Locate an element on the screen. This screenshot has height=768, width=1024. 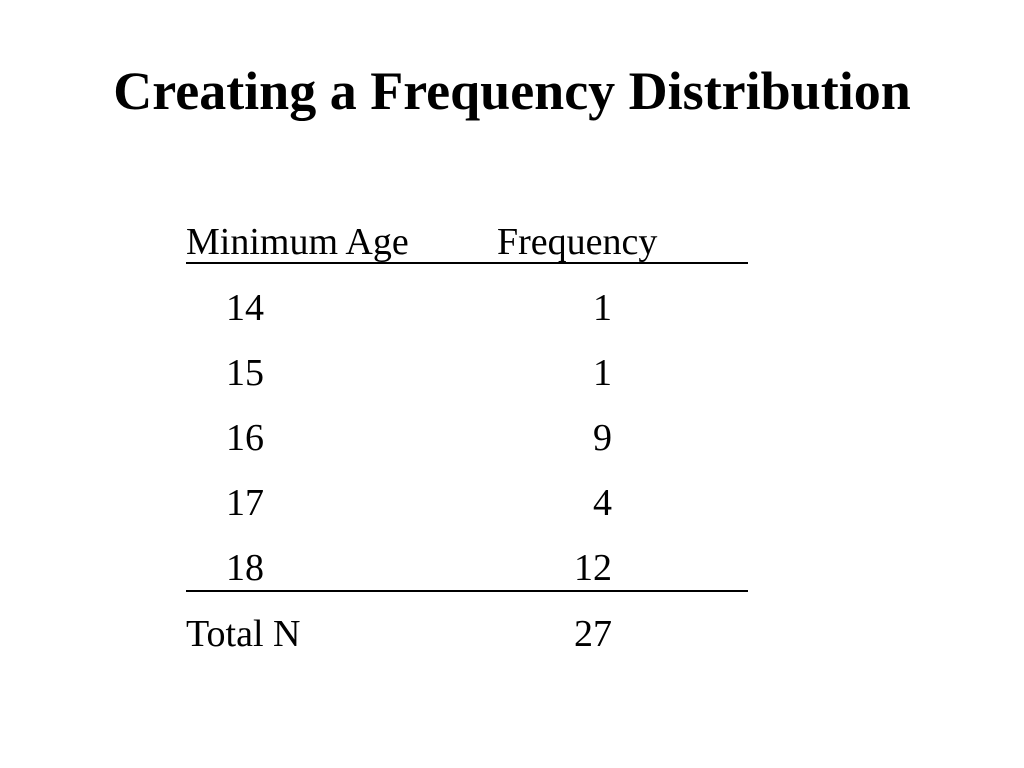
header-rule is located at coordinates (467, 263).